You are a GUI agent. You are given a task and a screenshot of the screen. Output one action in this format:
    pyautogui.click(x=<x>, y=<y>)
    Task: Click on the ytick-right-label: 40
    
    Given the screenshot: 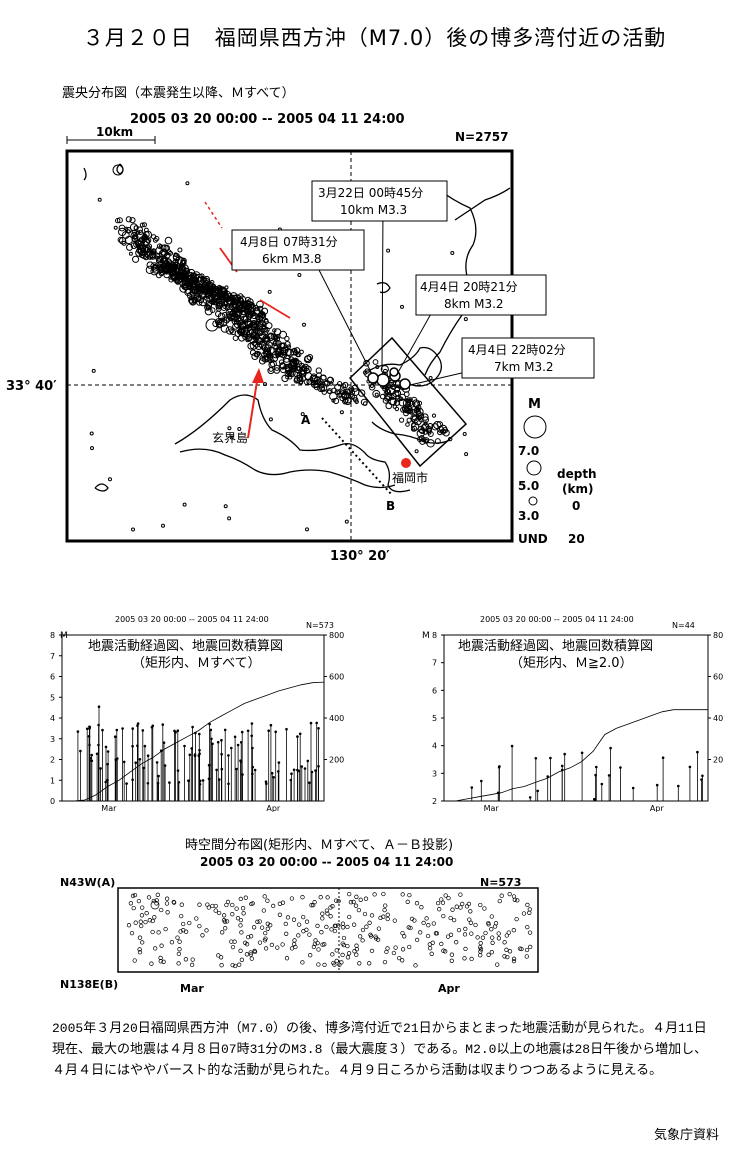 What is the action you would take?
    pyautogui.click(x=718, y=718)
    